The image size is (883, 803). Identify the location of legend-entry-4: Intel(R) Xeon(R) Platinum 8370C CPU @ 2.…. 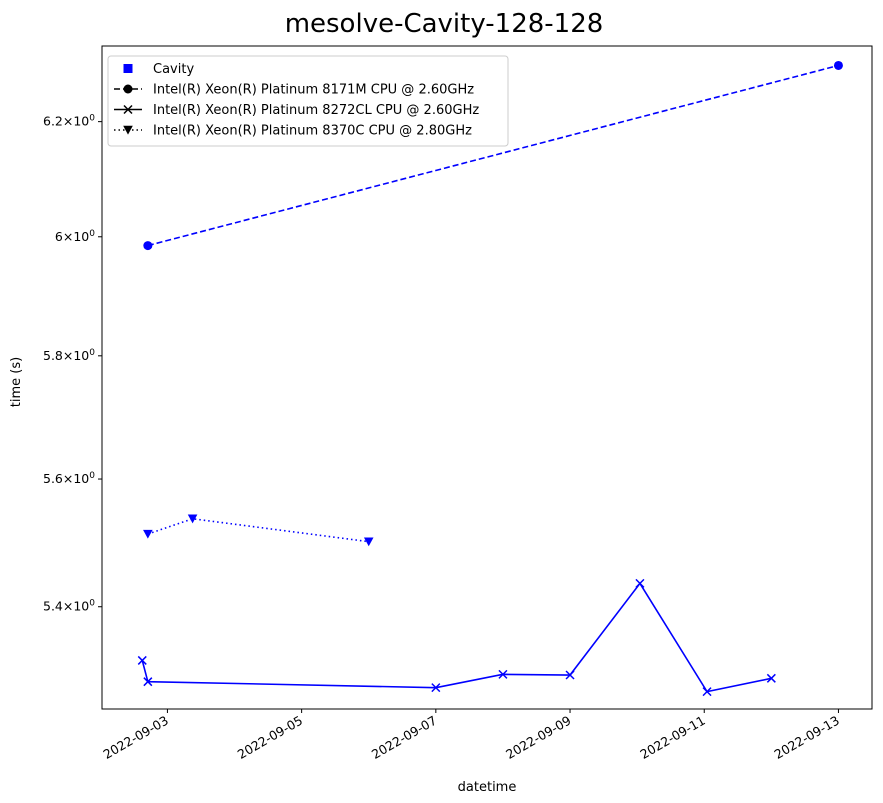
(293, 131).